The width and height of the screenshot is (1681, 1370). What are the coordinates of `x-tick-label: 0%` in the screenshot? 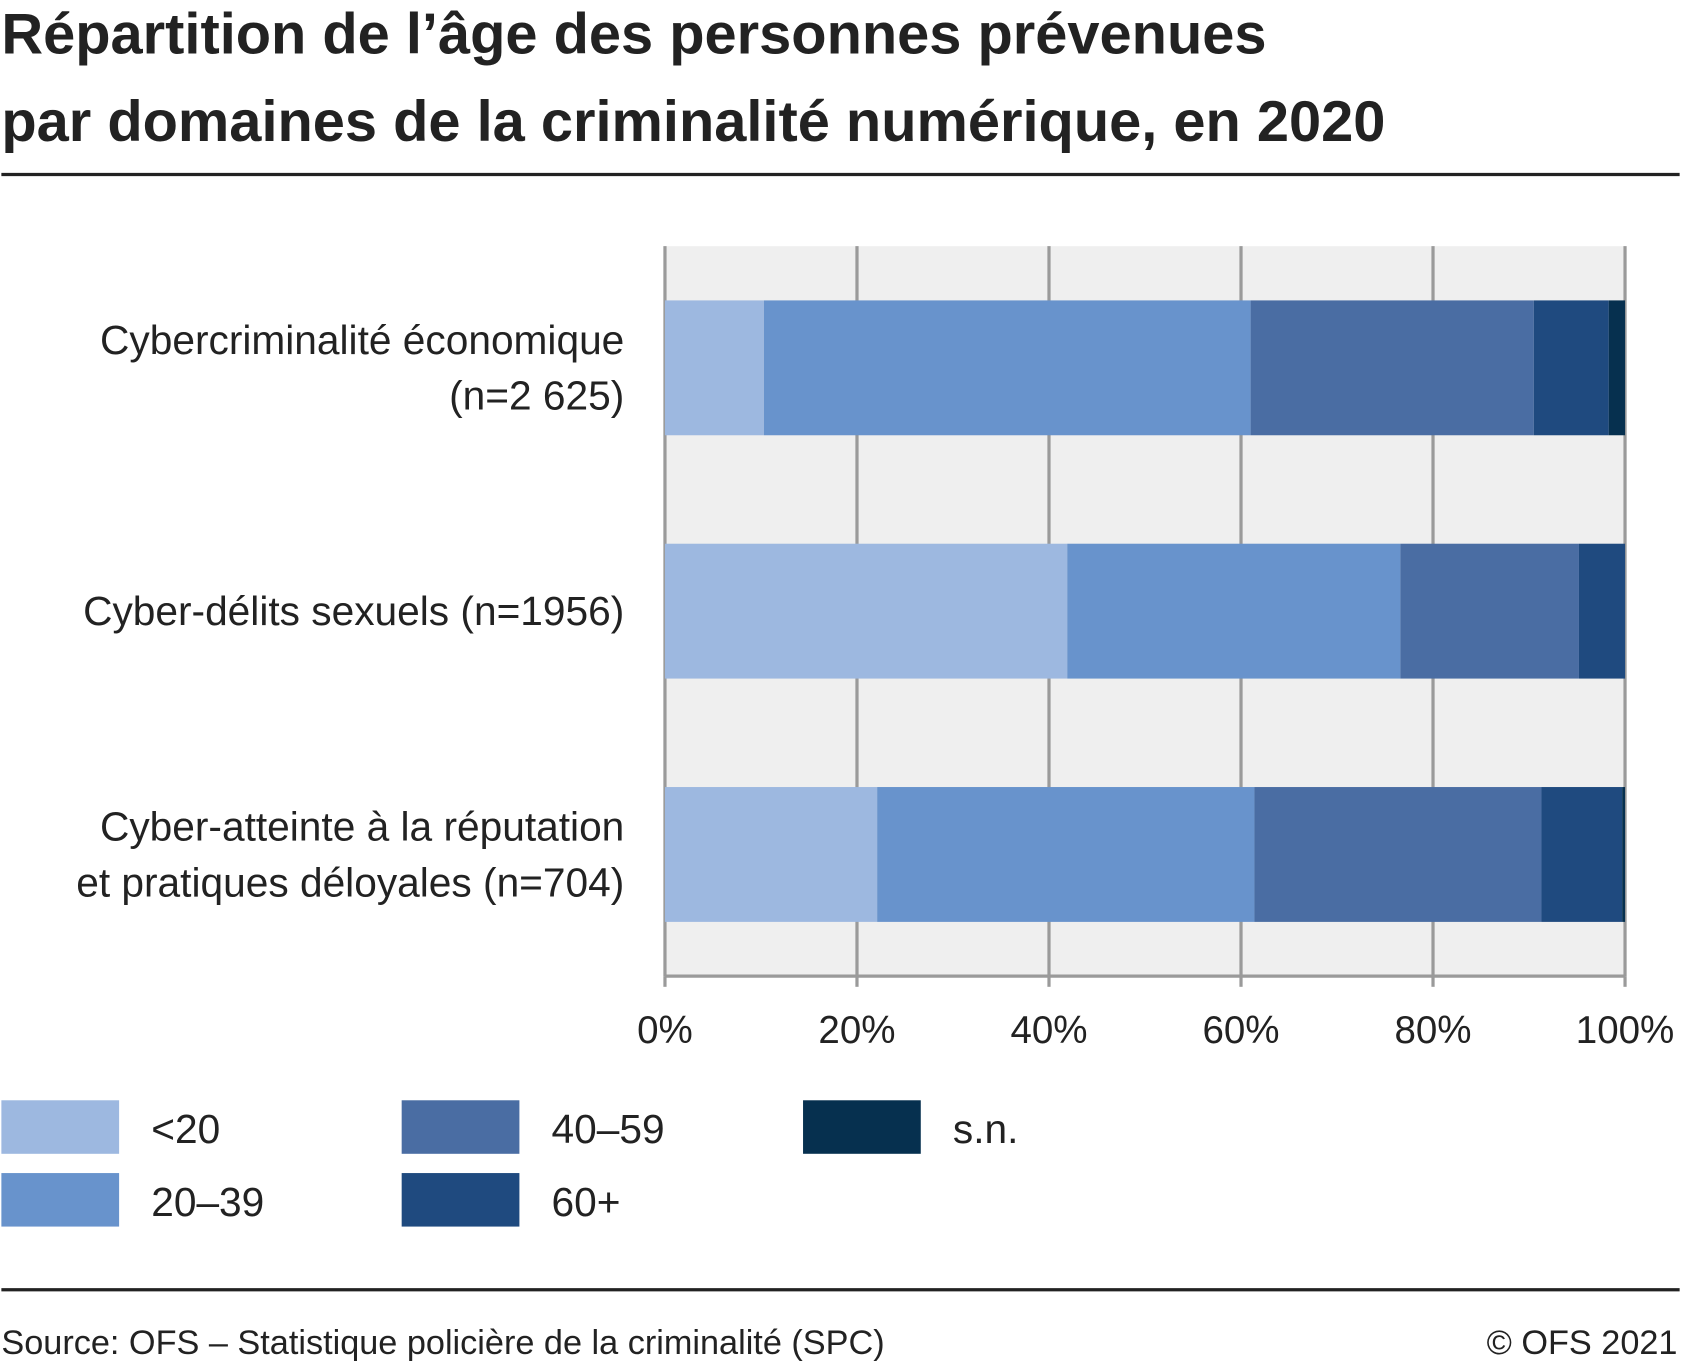 It's located at (665, 1030).